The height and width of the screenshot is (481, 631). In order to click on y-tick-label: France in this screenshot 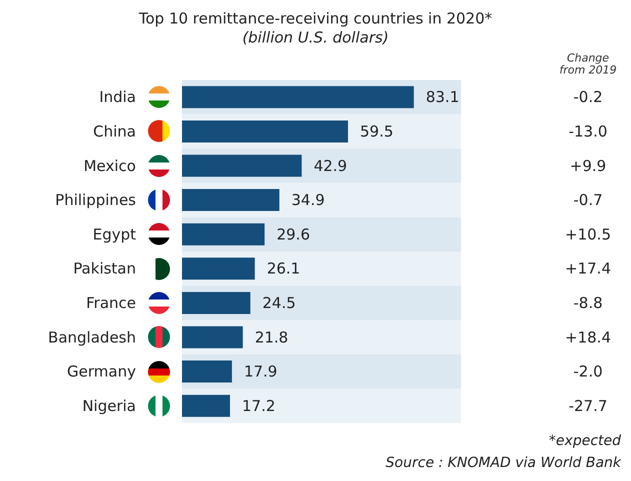, I will do `click(111, 303)`.